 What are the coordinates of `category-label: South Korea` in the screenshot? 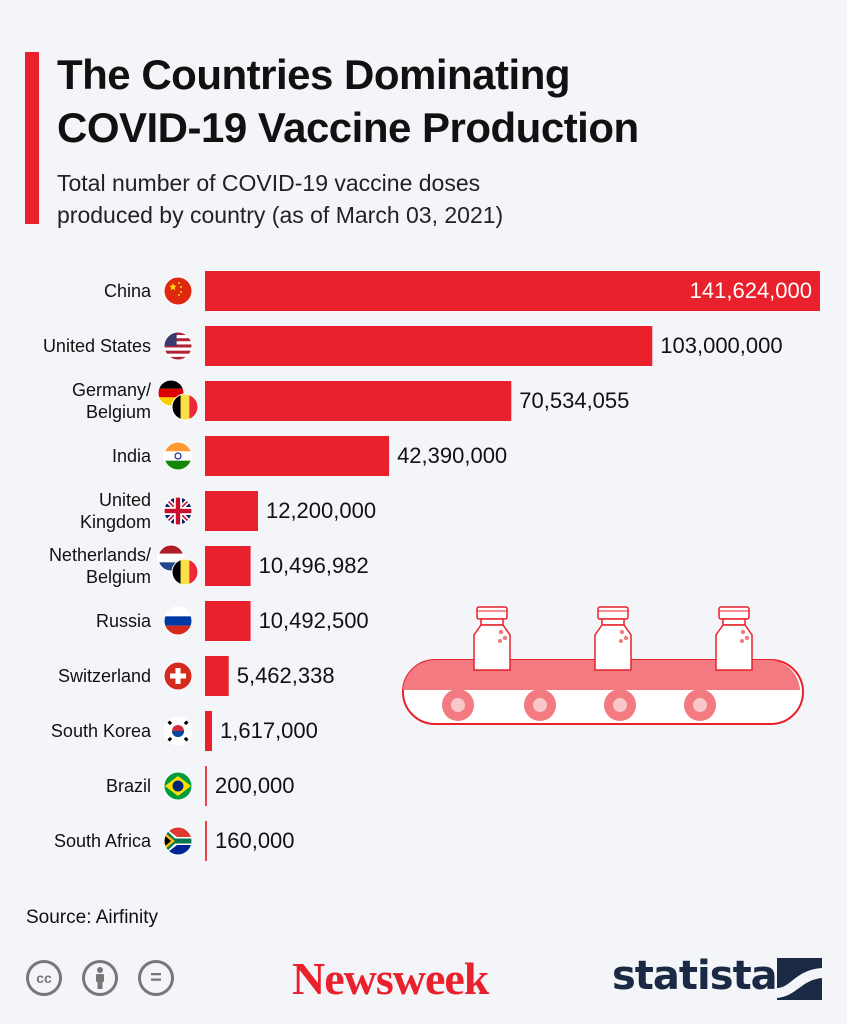 It's located at (101, 731).